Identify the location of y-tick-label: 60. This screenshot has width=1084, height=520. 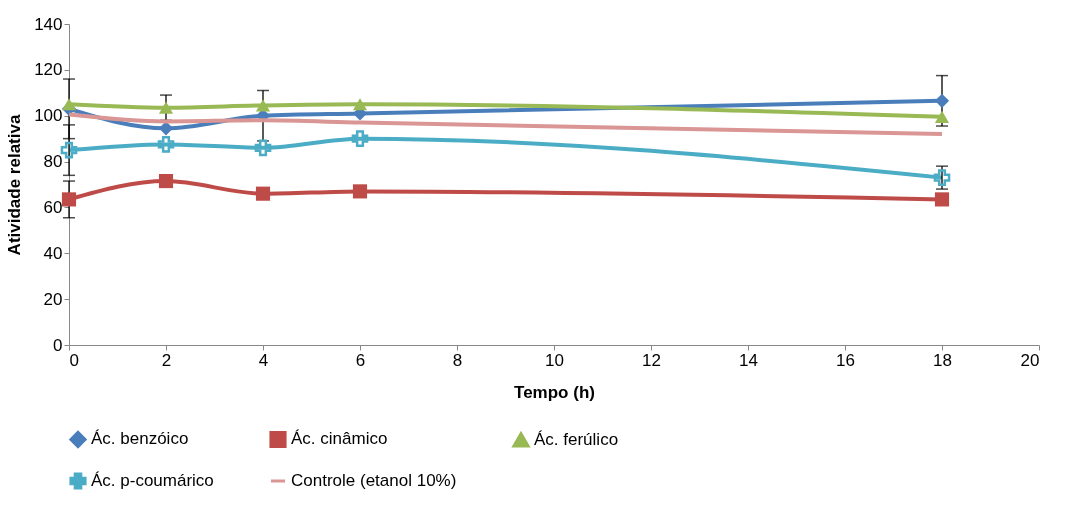
(53, 207).